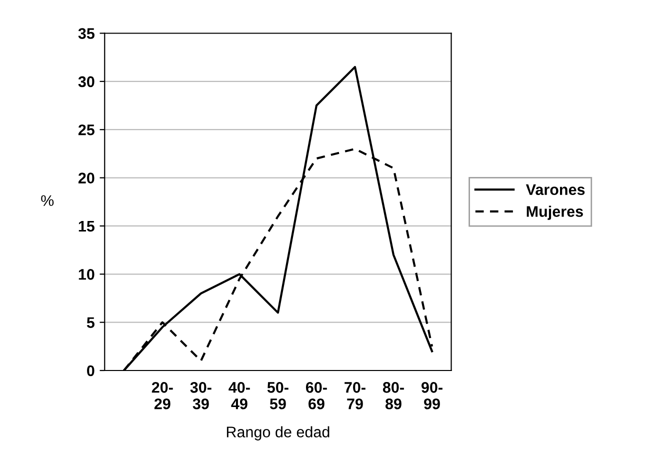  Describe the element at coordinates (555, 190) in the screenshot. I see `legend-label: Varones` at that location.